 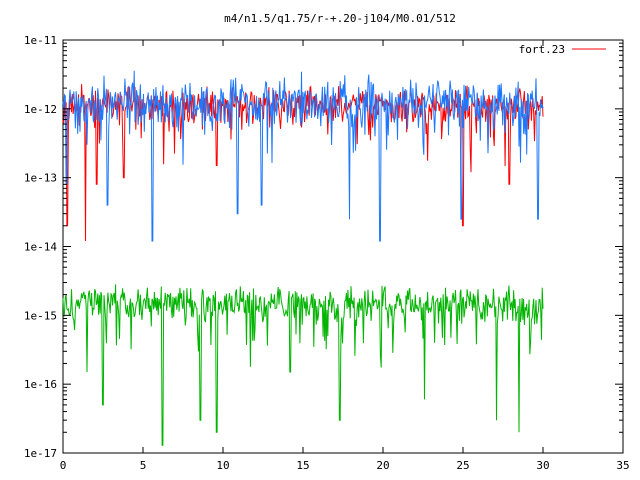 What do you see at coordinates (40, 178) in the screenshot?
I see `y-tick-label: 1e-13` at bounding box center [40, 178].